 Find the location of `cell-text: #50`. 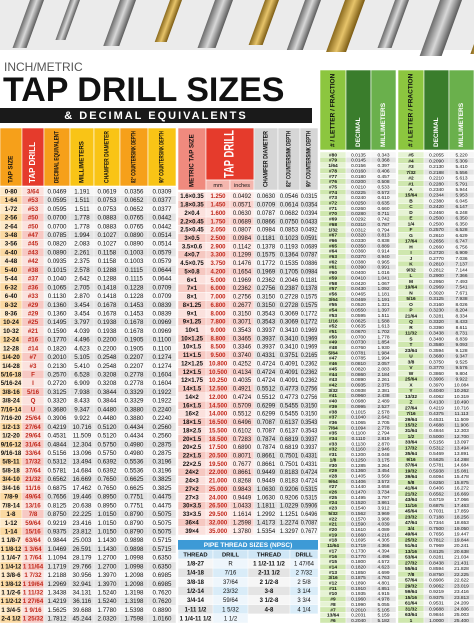

cell-text: #50 is located at coordinates (33, 226).